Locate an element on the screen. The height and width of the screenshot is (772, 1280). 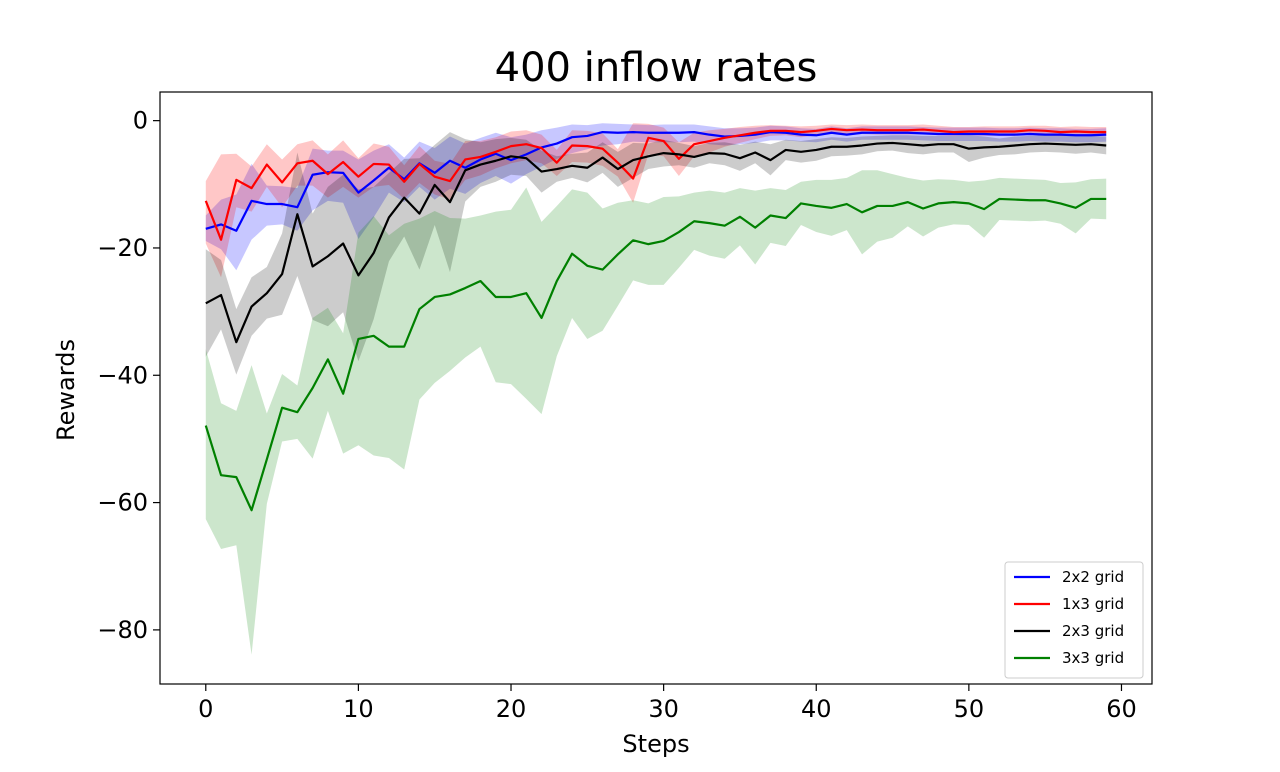
x-tick-label: 60 is located at coordinates (1121, 709).